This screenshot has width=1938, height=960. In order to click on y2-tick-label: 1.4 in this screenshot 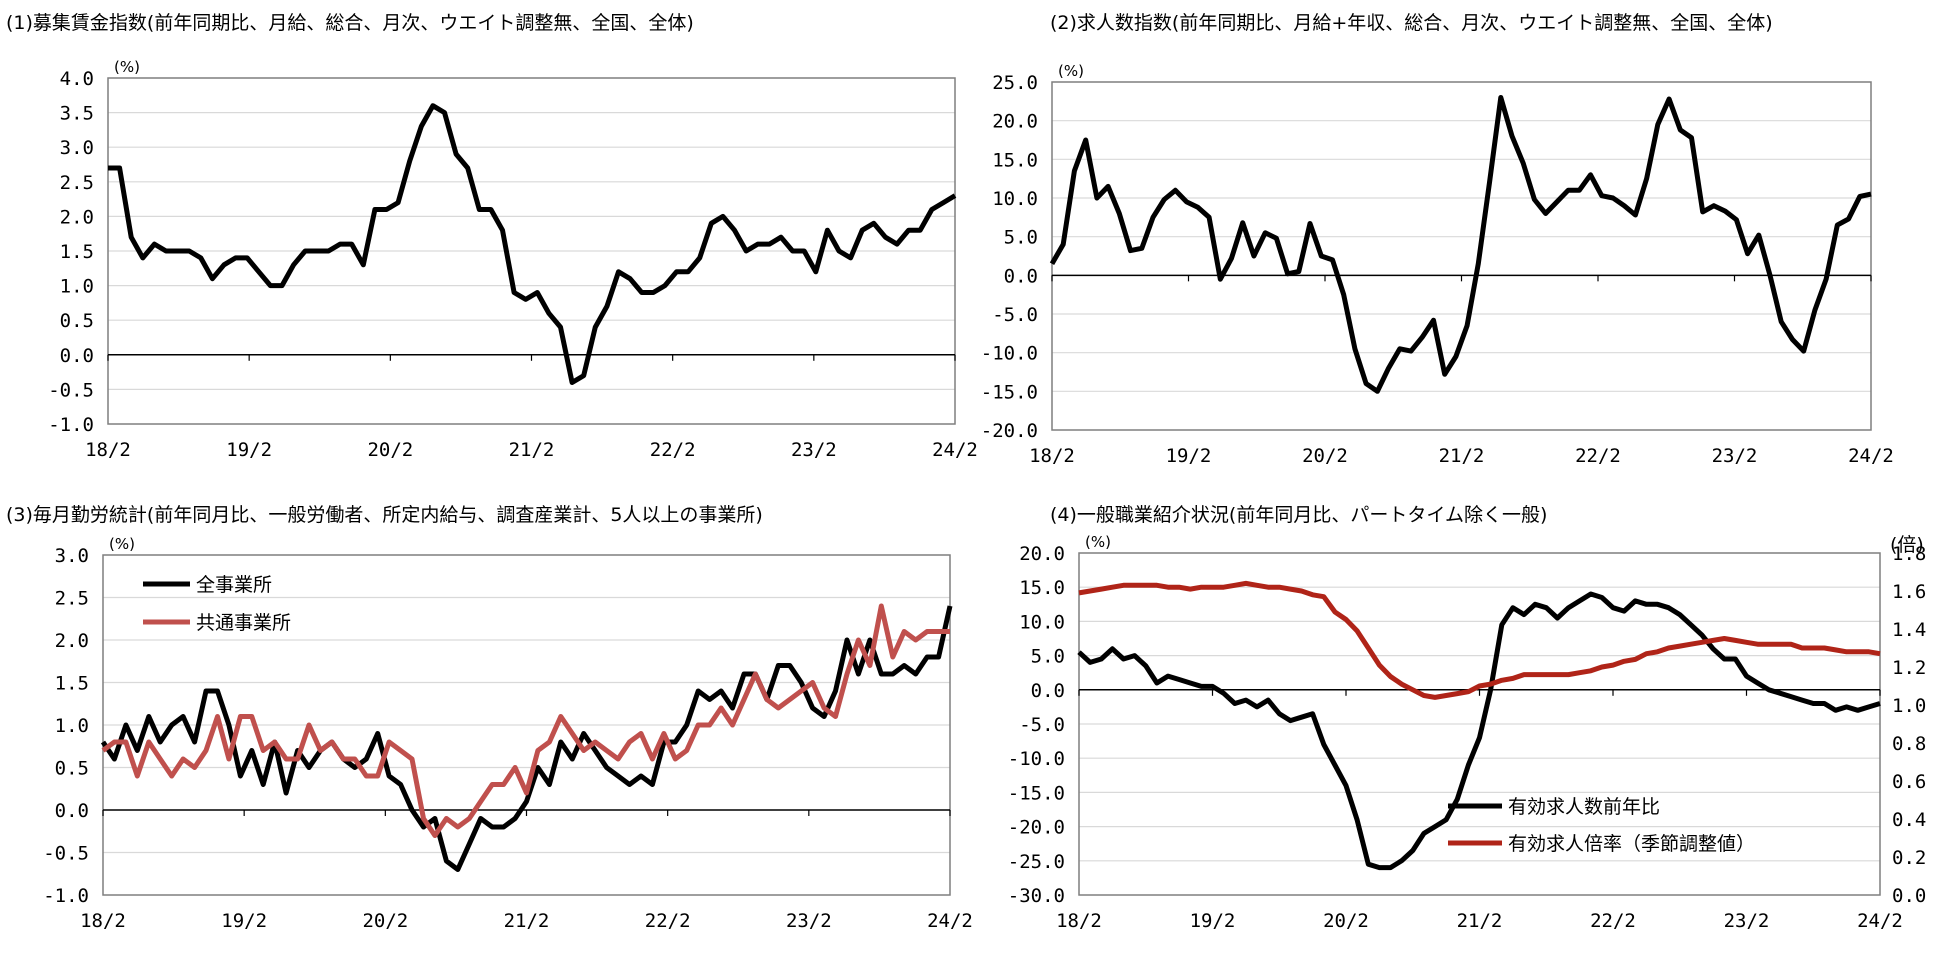, I will do `click(1909, 630)`.